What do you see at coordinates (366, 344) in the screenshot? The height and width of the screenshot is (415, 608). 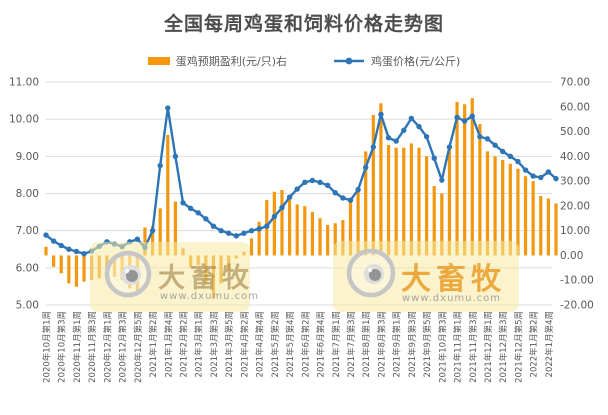 I see `x-axis-label: 2021年8月第1周` at bounding box center [366, 344].